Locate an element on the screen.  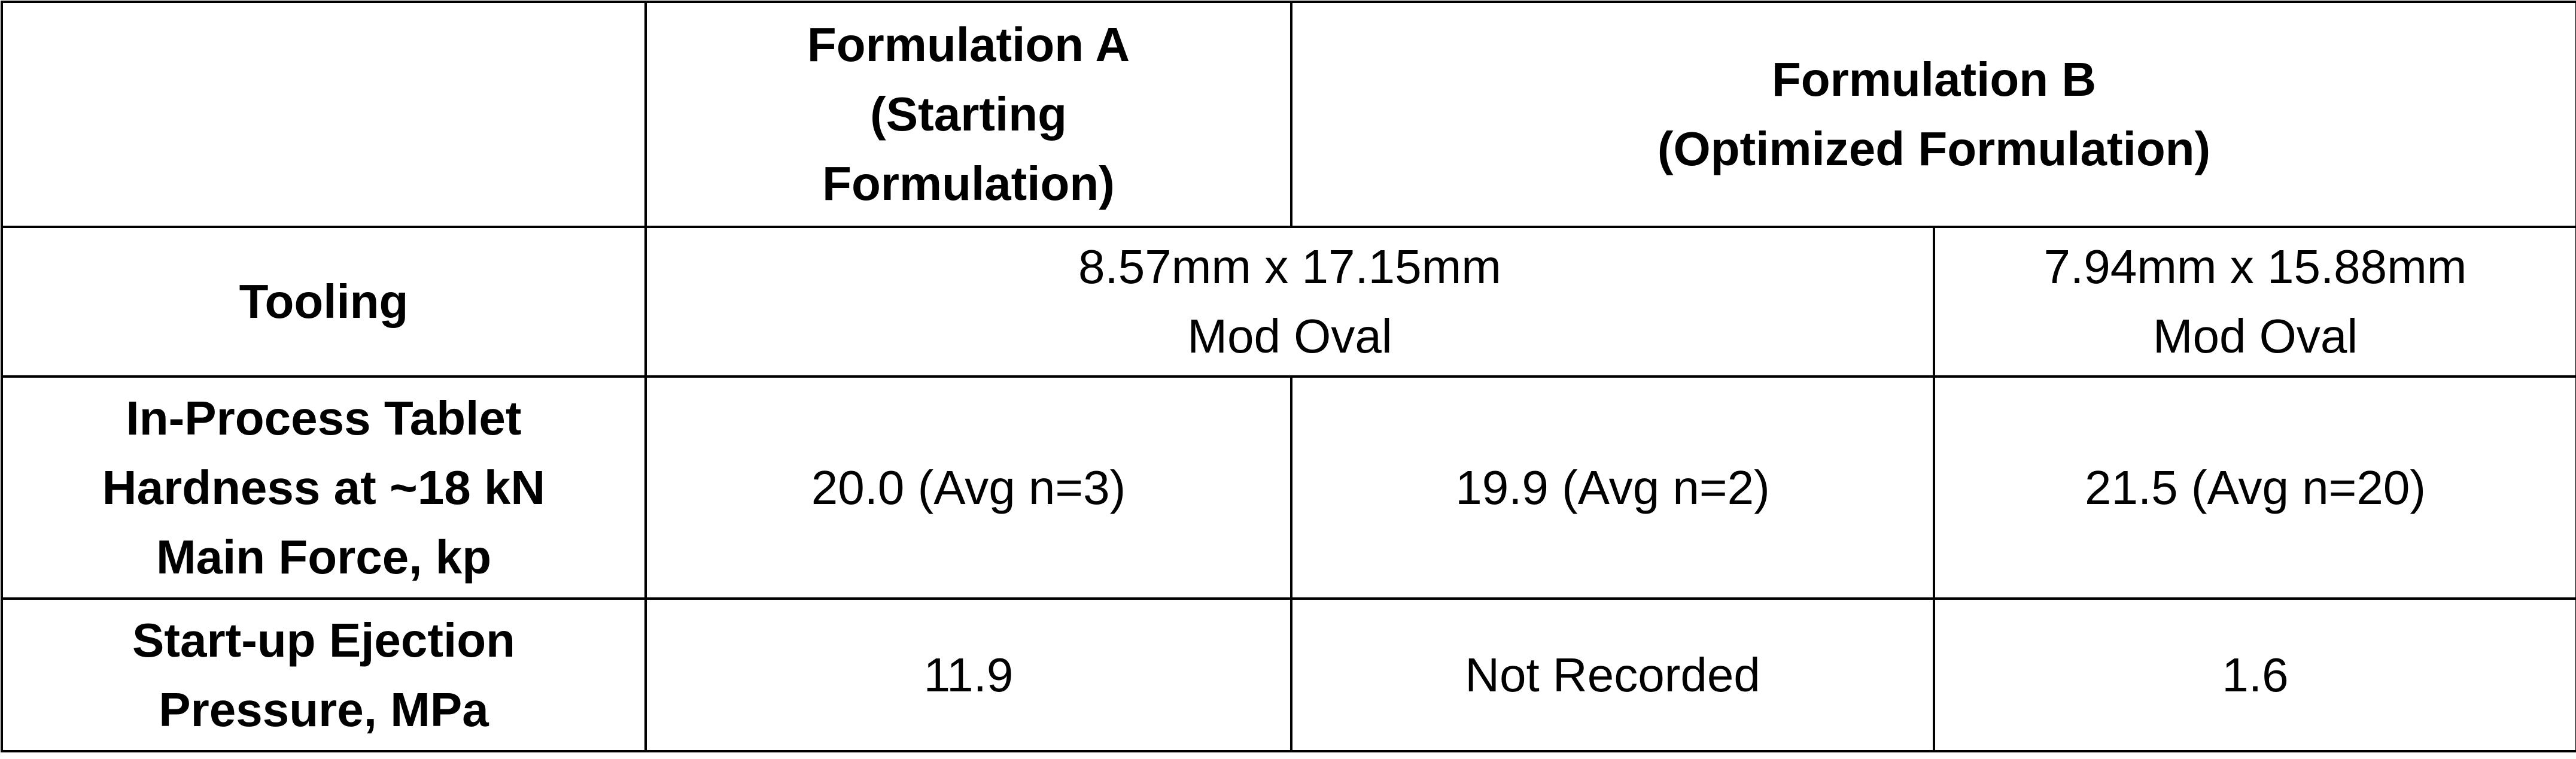
table-cell: 8.57mm x 17.15mm Mod Oval is located at coordinates (1289, 302).